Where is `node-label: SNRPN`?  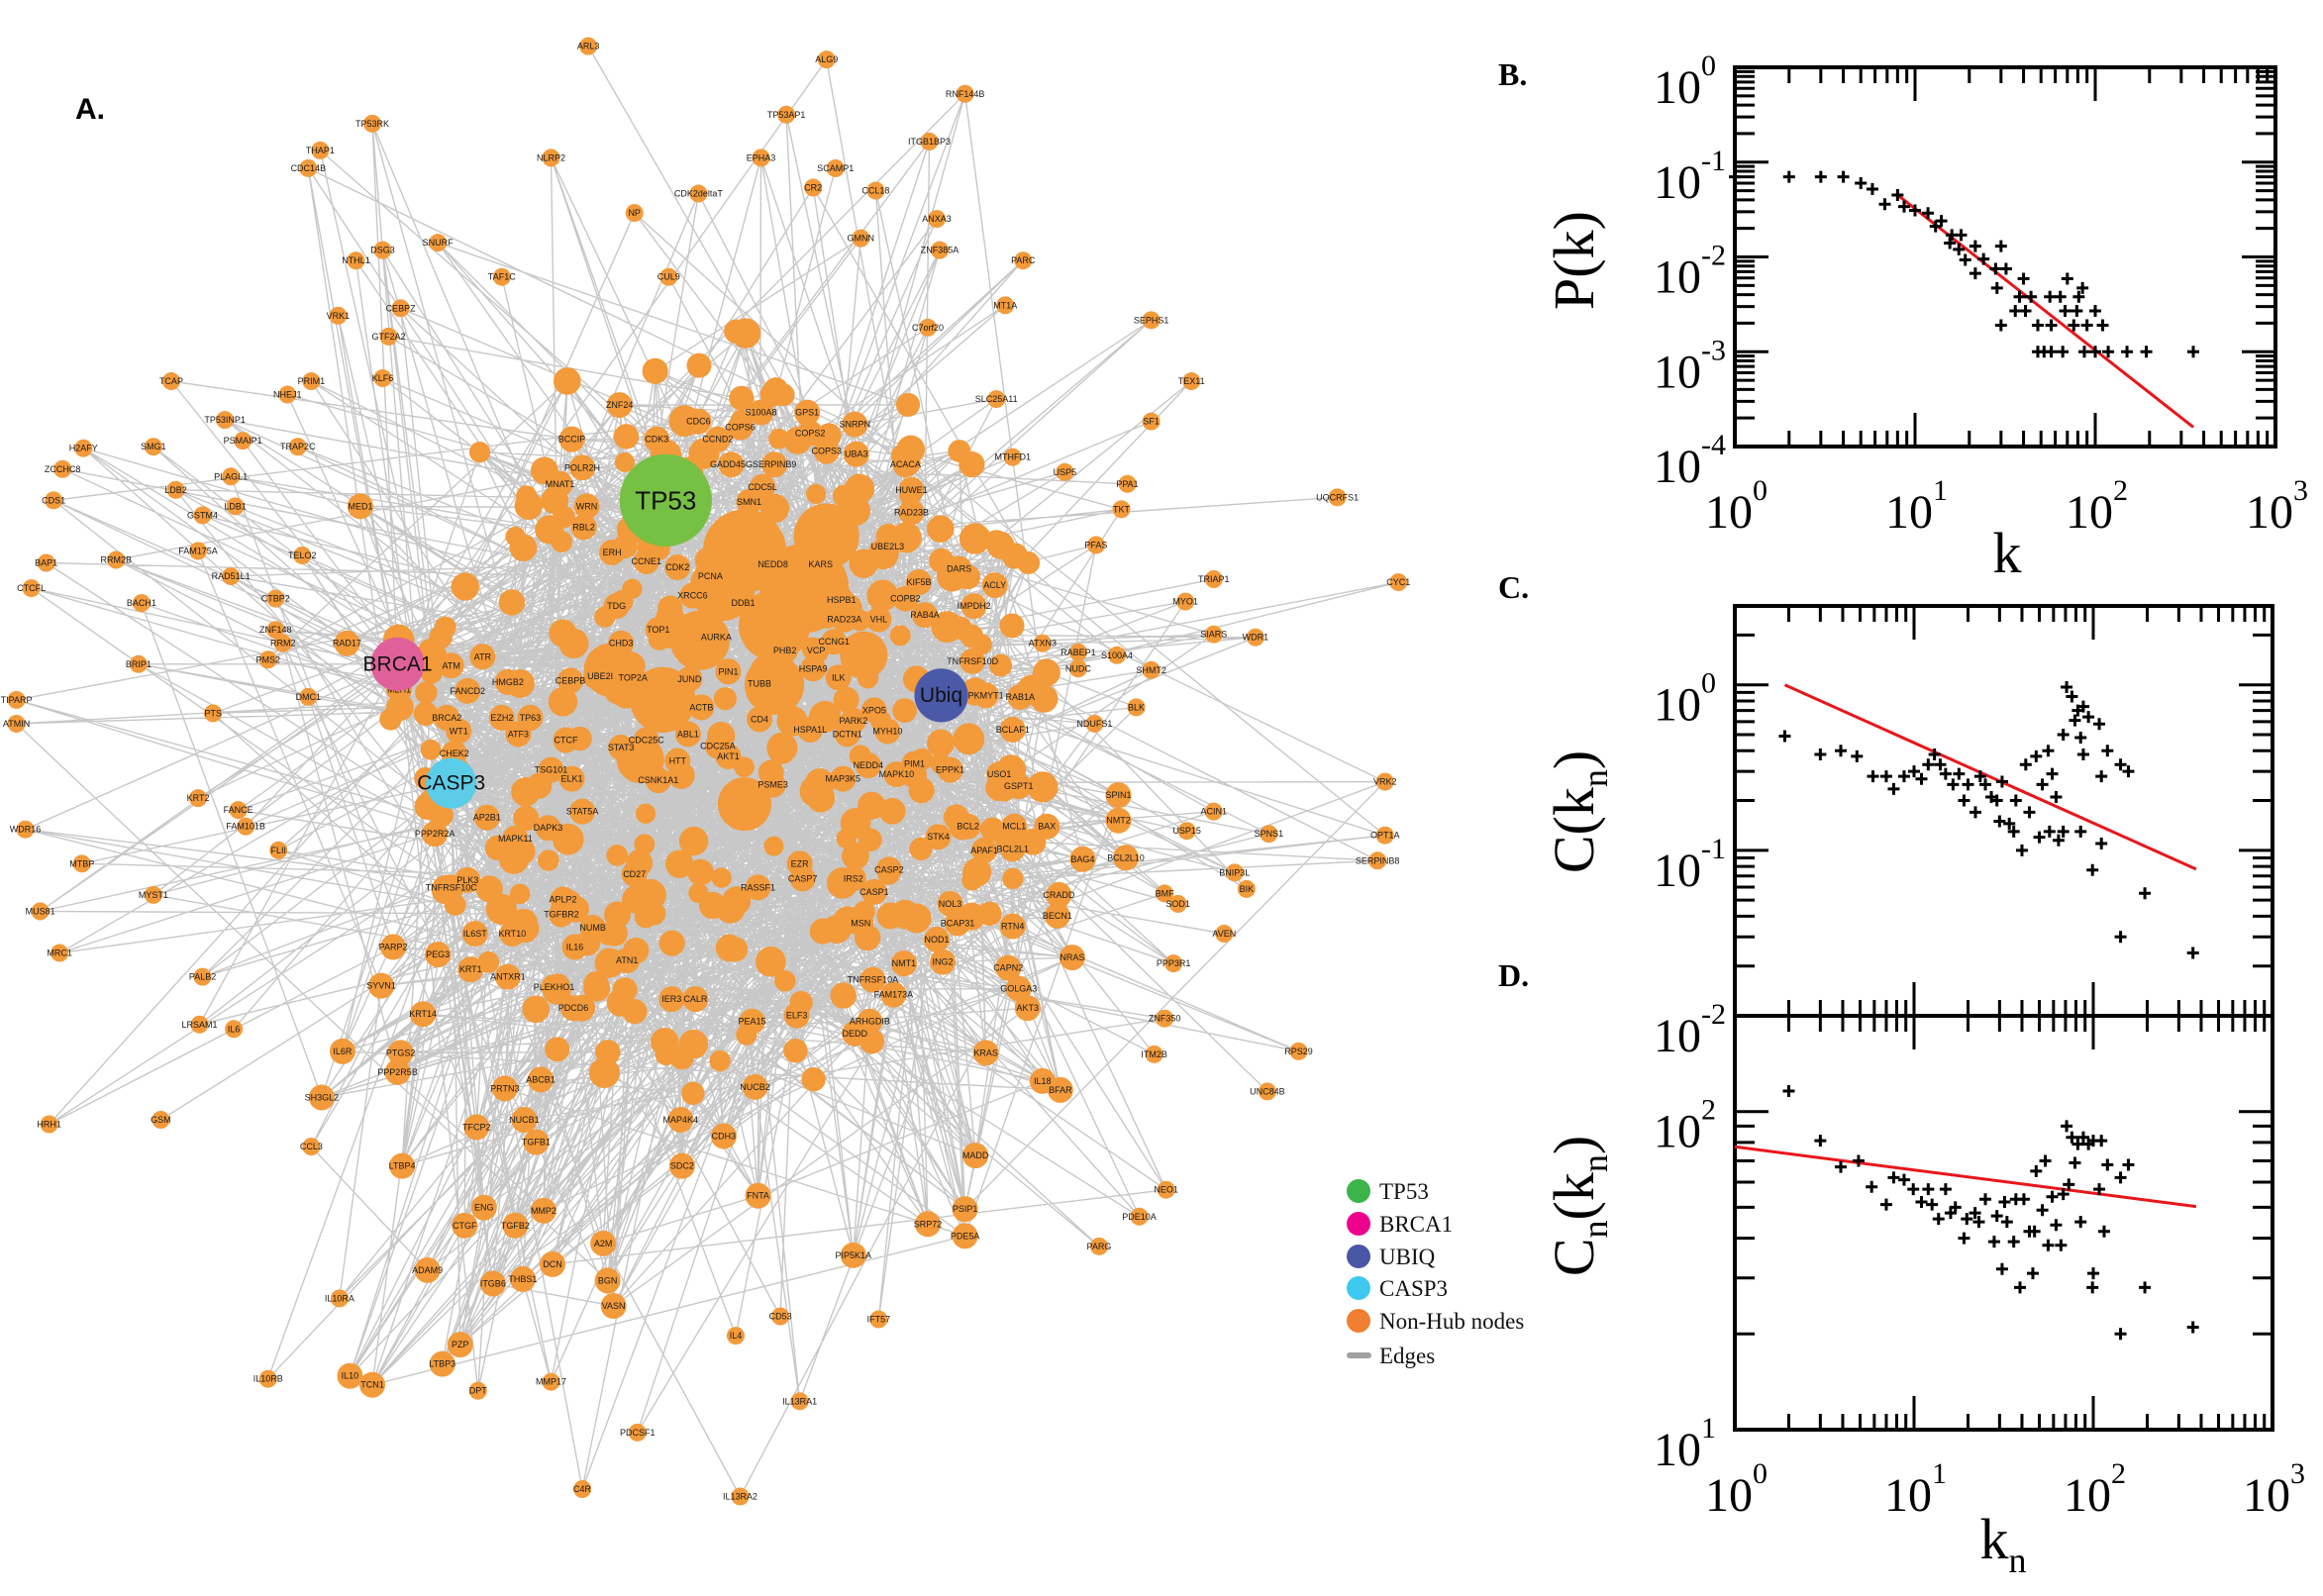
node-label: SNRPN is located at coordinates (856, 425).